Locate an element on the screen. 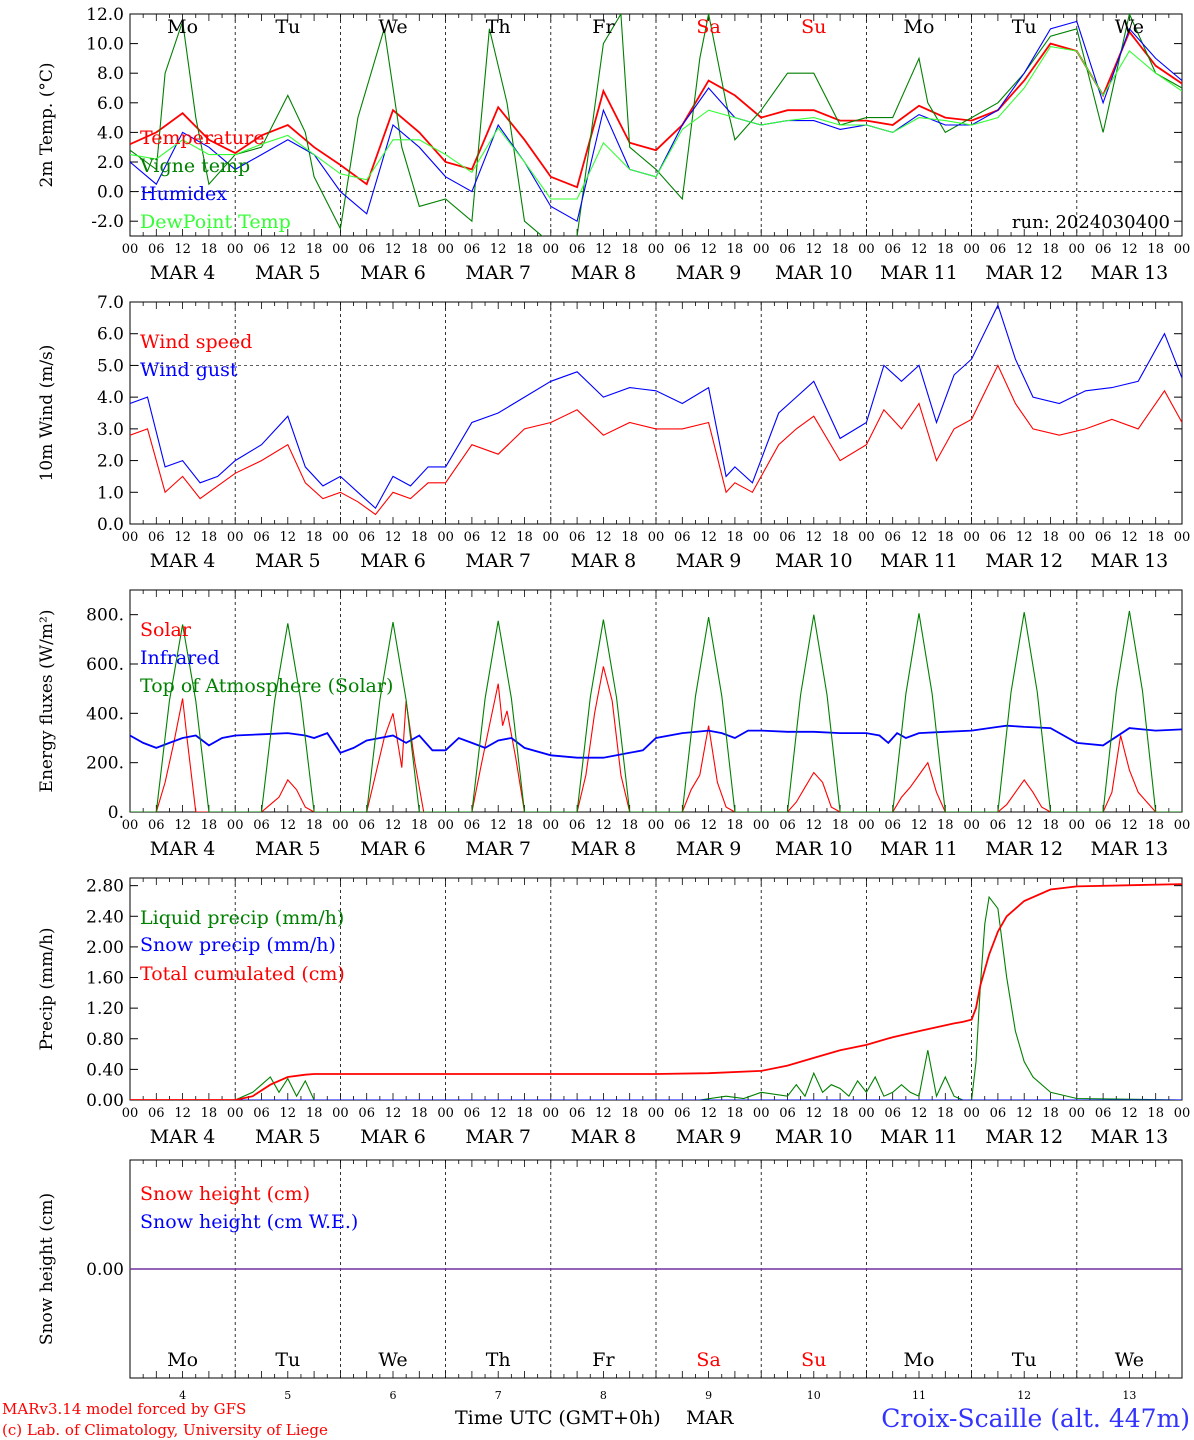 The width and height of the screenshot is (1194, 1440). y-tick-label: 4.0 is located at coordinates (110, 398).